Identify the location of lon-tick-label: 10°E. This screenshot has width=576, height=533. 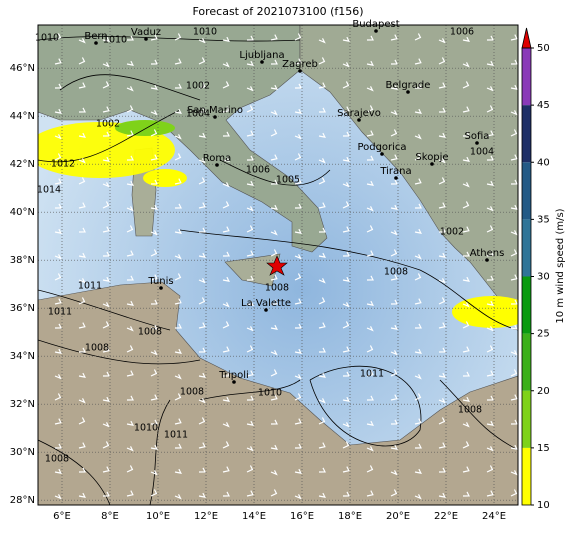
(158, 516).